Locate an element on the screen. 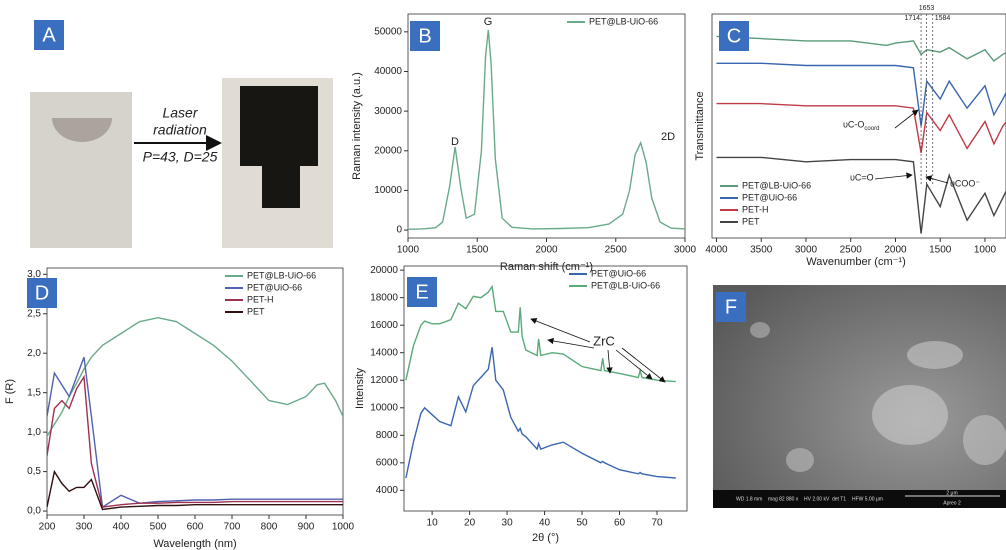  x-tick-label: 70 is located at coordinates (657, 523).